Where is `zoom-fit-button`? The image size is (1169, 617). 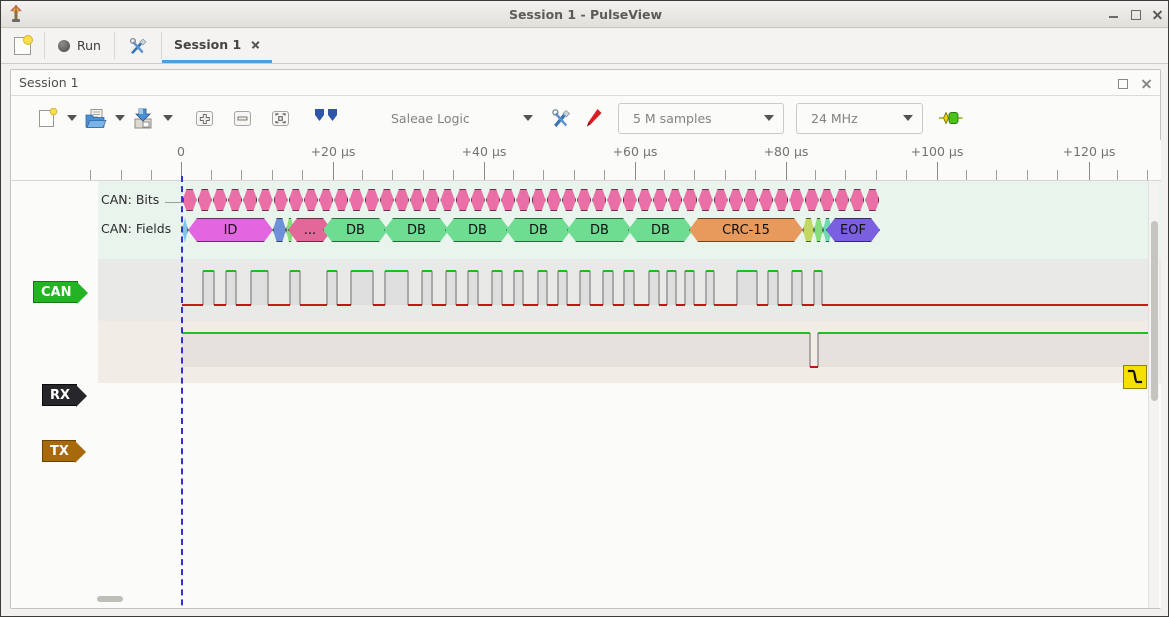
zoom-fit-button is located at coordinates (280, 118).